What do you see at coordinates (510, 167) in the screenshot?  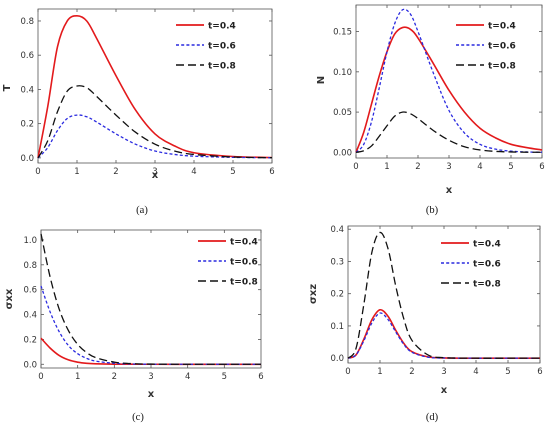 I see `x-tick-label-b: 5` at bounding box center [510, 167].